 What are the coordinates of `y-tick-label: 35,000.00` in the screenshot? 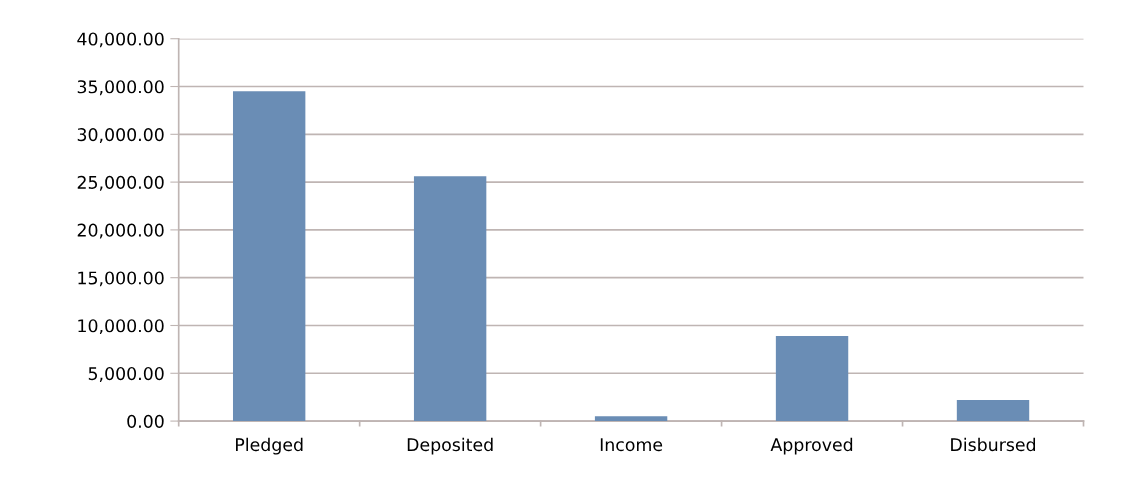 It's located at (120, 88).